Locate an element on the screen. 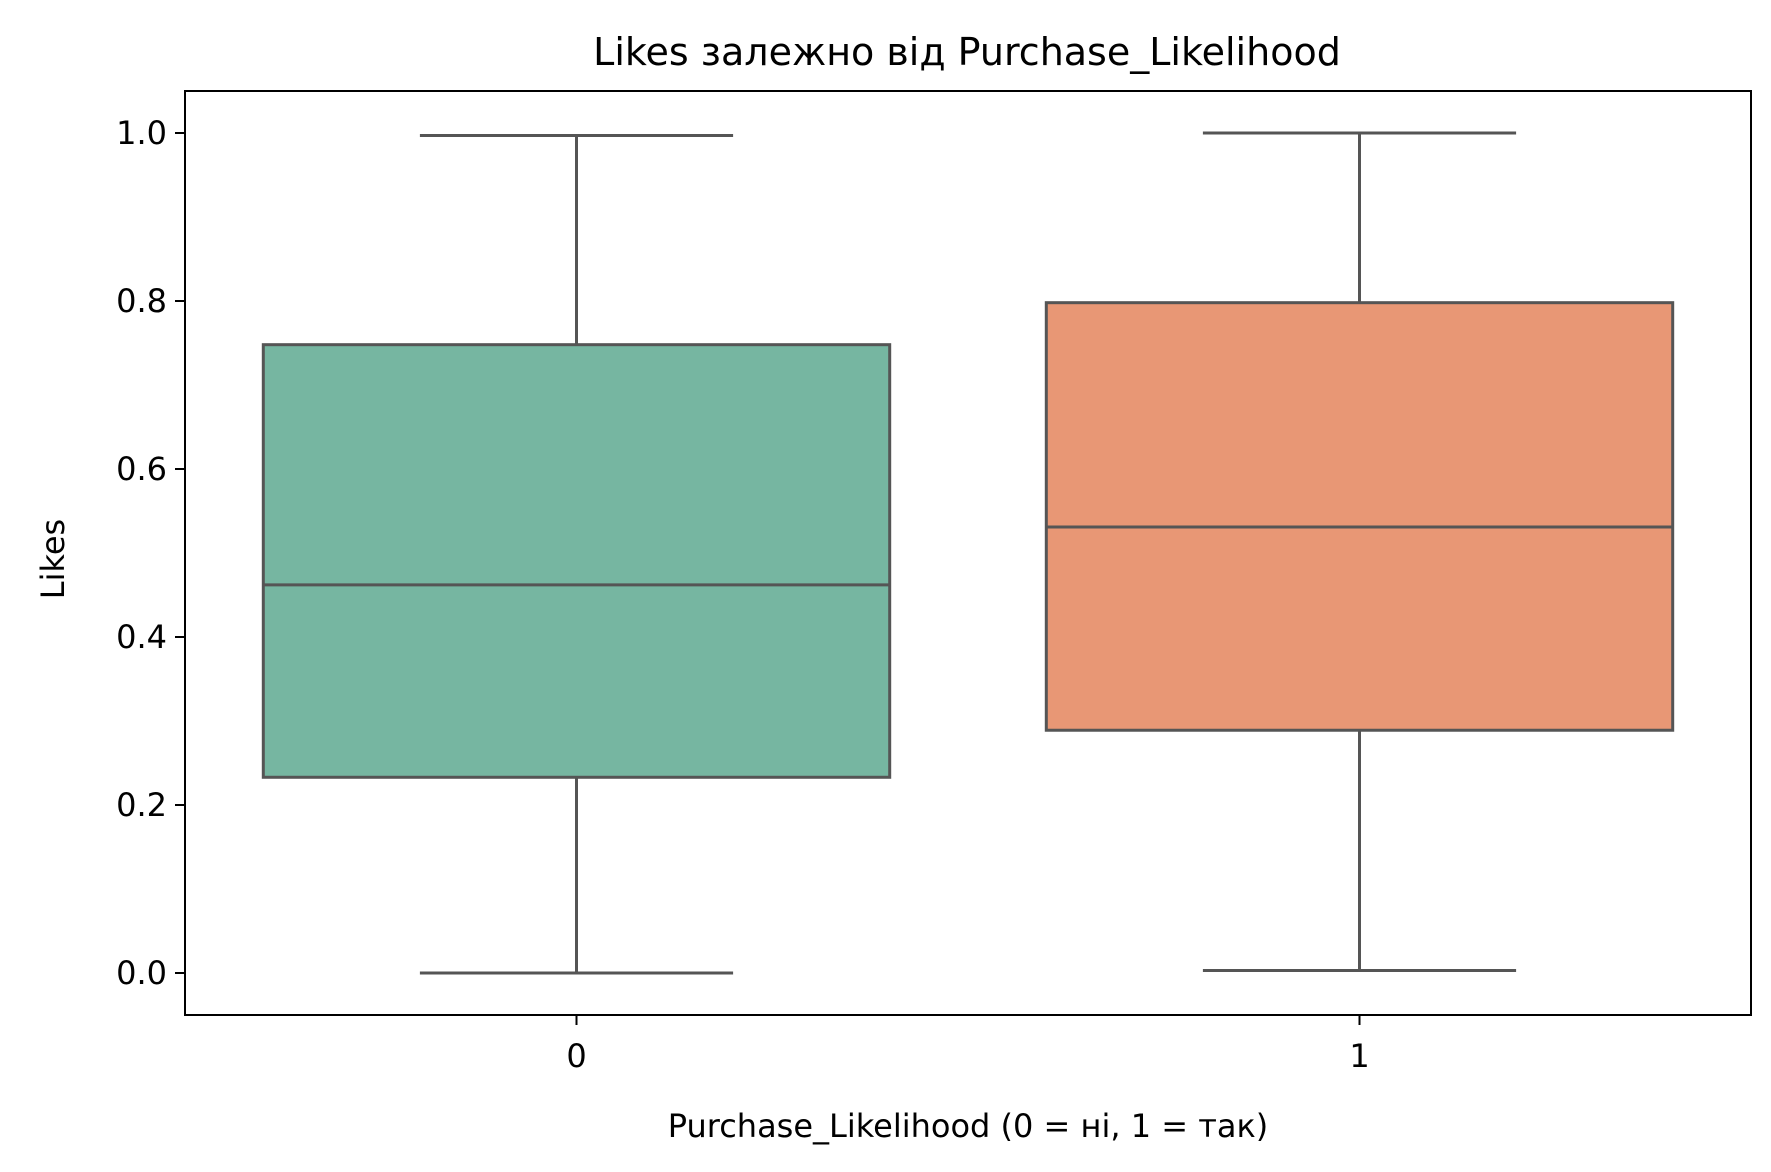 The height and width of the screenshot is (1172, 1771). y-tick-label: 0.2 is located at coordinates (141, 805).